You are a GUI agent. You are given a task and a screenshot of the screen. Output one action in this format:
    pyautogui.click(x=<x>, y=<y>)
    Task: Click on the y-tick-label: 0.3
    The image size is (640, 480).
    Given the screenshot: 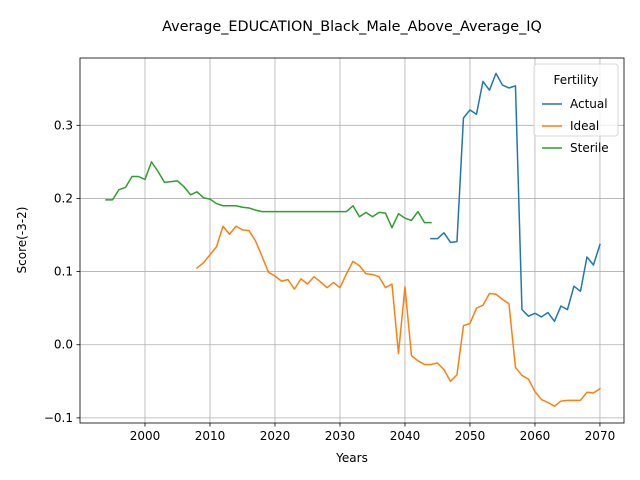 What is the action you would take?
    pyautogui.click(x=63, y=125)
    